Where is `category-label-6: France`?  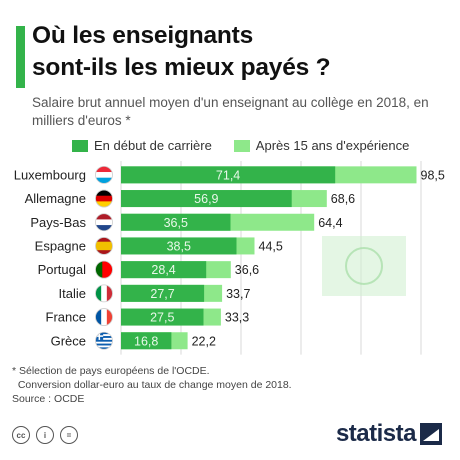 category-label-6: France is located at coordinates (66, 317).